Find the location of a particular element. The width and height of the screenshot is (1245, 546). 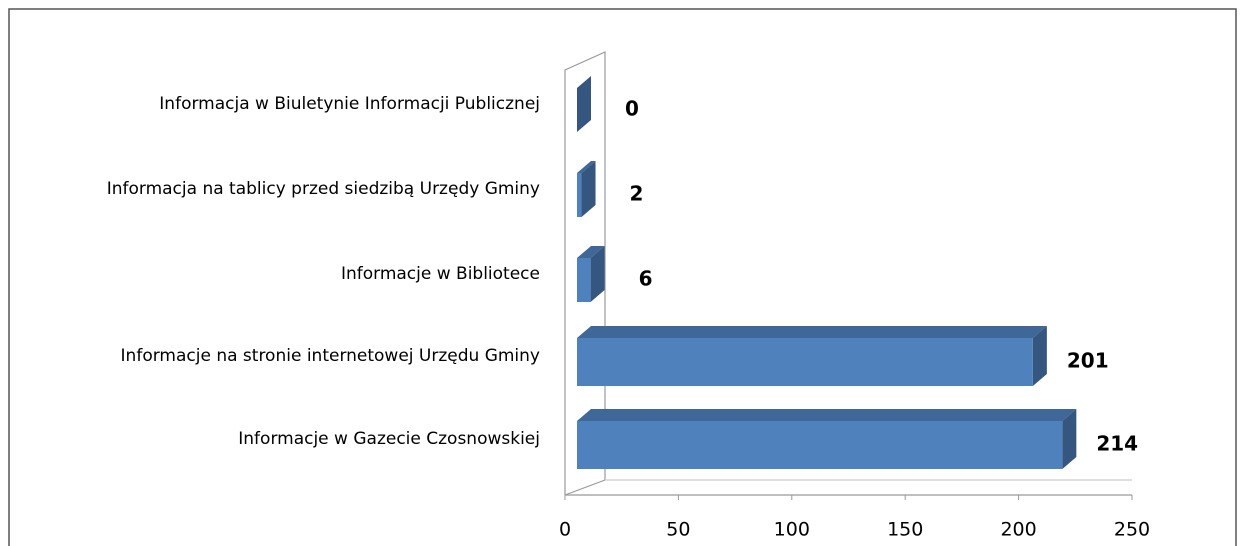

value-label: 201 is located at coordinates (1088, 361).